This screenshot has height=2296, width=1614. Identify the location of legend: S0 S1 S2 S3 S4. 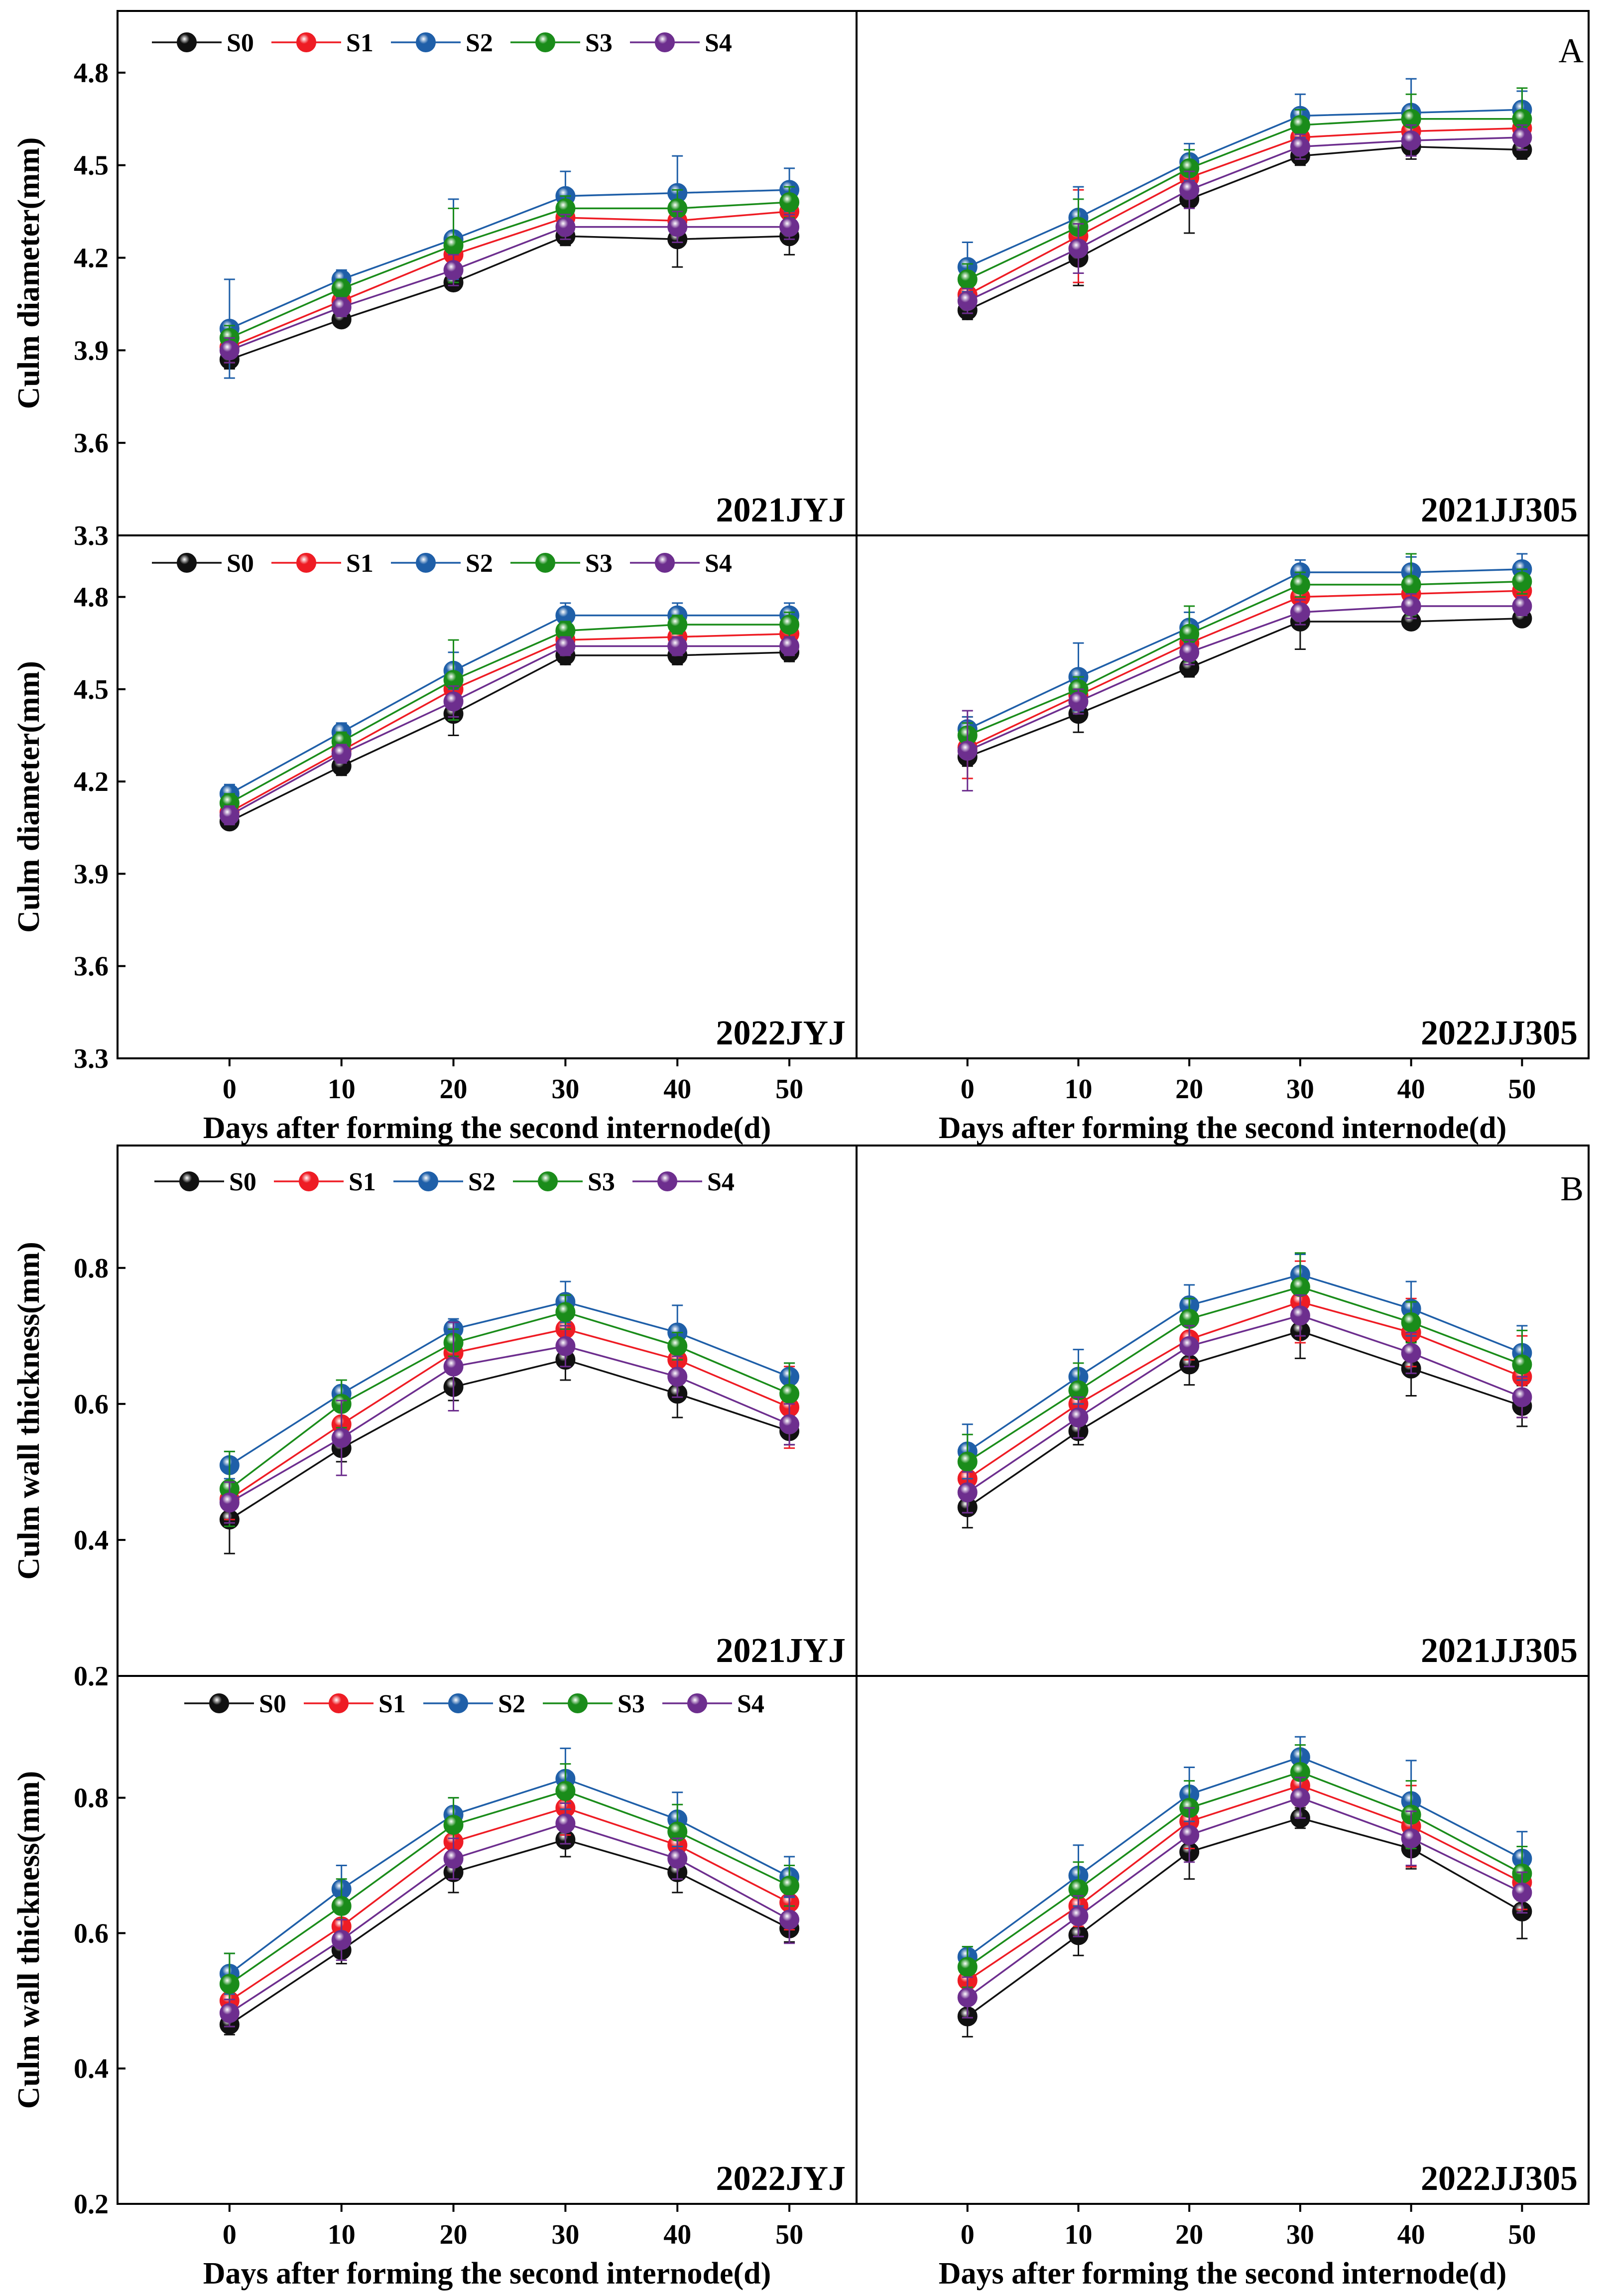
(474, 1704).